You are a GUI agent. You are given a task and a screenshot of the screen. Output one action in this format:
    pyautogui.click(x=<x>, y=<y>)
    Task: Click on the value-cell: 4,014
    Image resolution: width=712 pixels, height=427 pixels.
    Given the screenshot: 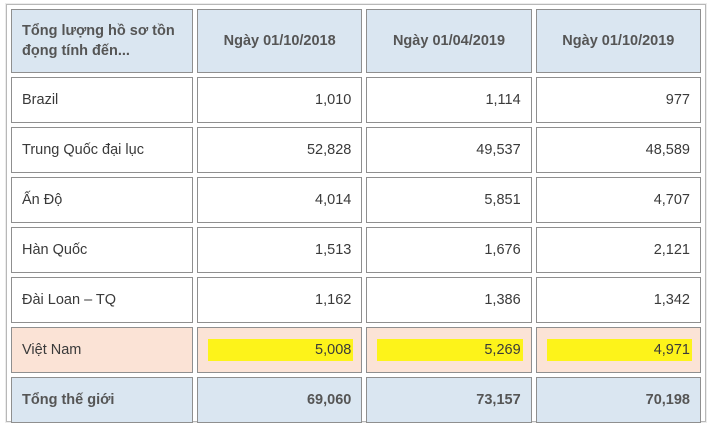 What is the action you would take?
    pyautogui.click(x=280, y=200)
    